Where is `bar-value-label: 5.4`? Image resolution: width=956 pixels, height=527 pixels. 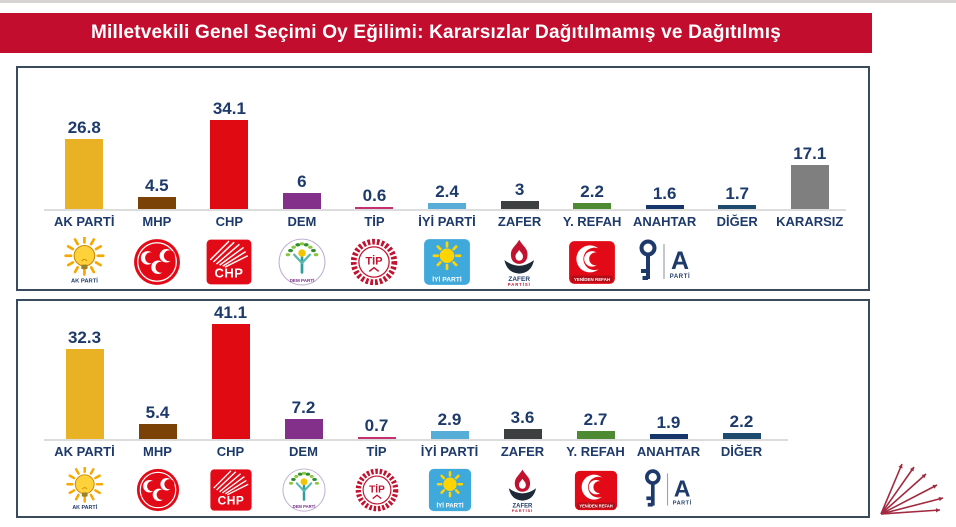 bar-value-label: 5.4 is located at coordinates (157, 412).